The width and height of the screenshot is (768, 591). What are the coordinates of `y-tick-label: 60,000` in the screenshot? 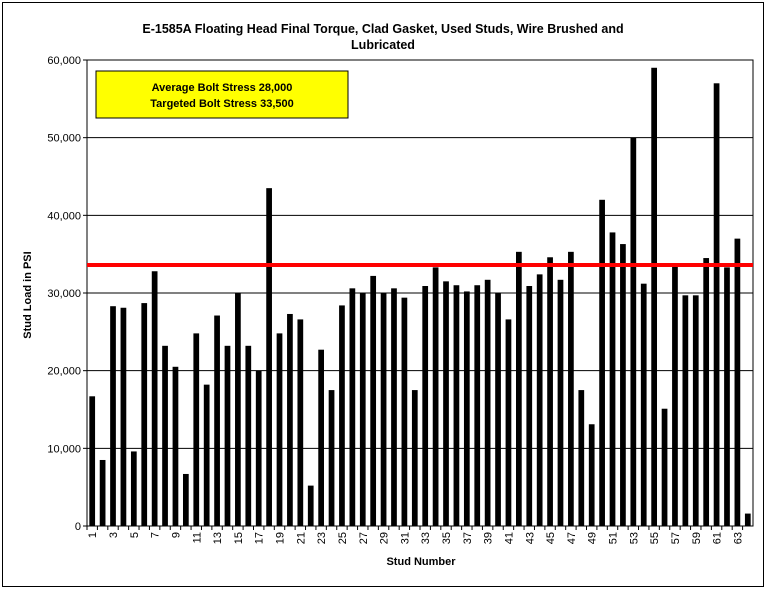 It's located at (64, 61).